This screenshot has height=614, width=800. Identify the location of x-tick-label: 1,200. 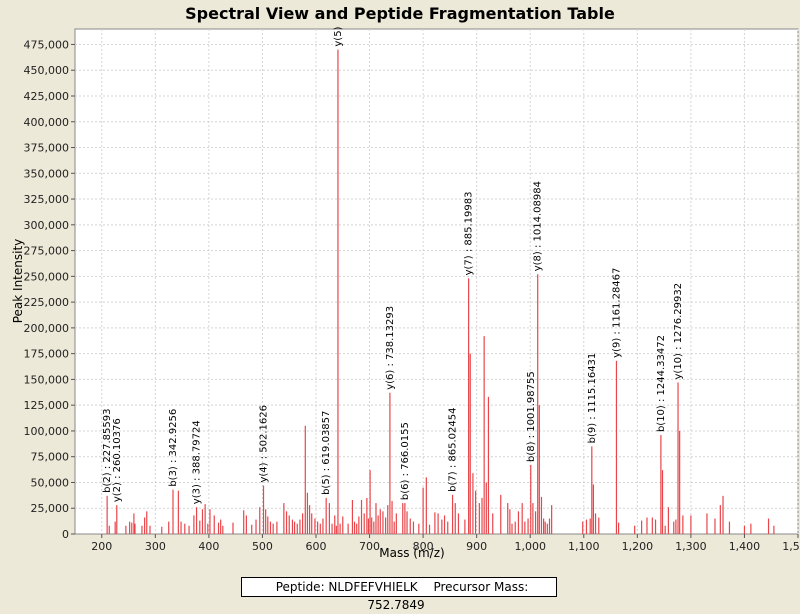
(638, 546).